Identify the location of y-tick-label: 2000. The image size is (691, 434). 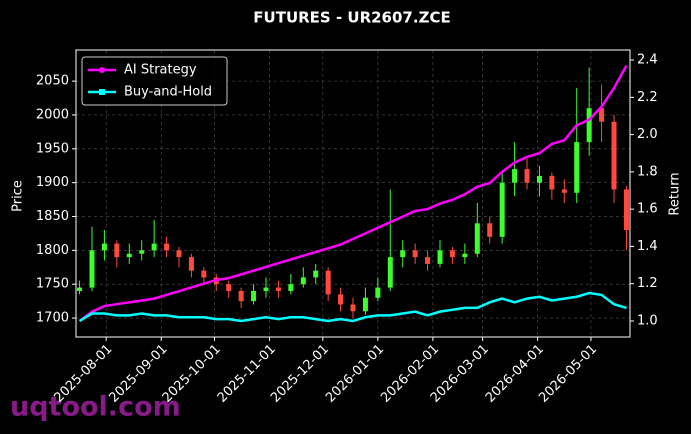
(52, 114).